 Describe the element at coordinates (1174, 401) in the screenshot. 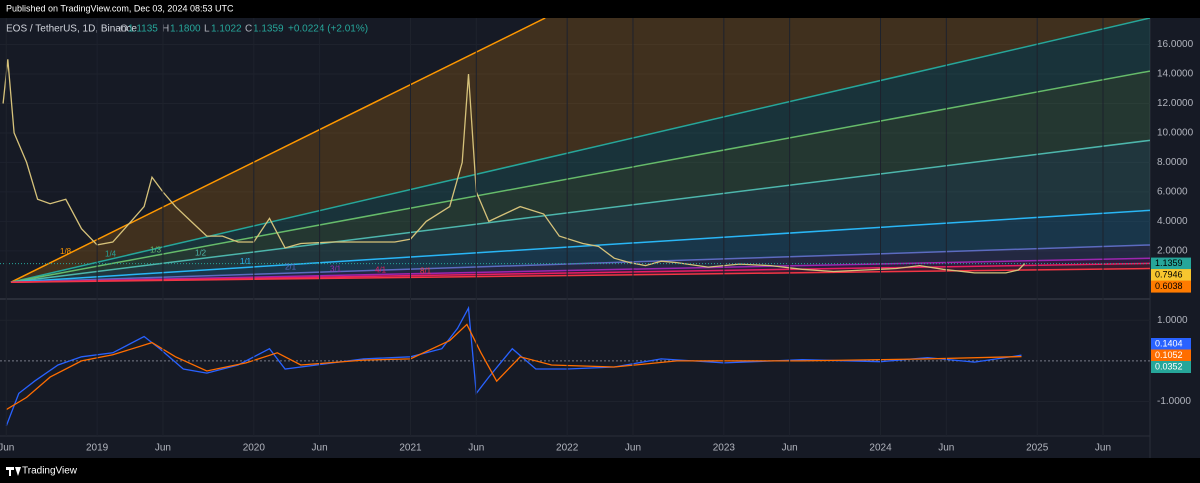

I see `y2-tick-label: -1.0000` at that location.